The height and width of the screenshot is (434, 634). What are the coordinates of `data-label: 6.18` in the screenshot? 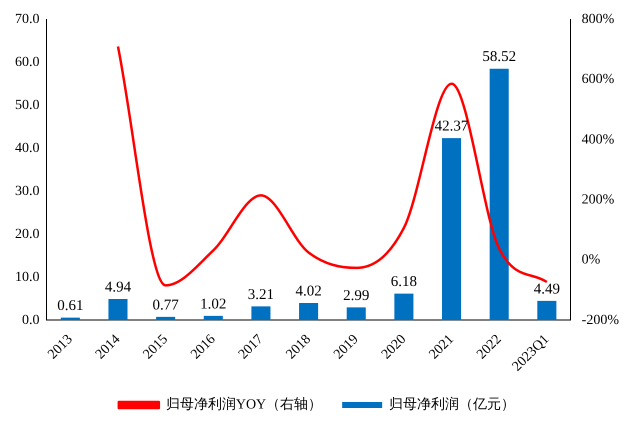 It's located at (404, 282).